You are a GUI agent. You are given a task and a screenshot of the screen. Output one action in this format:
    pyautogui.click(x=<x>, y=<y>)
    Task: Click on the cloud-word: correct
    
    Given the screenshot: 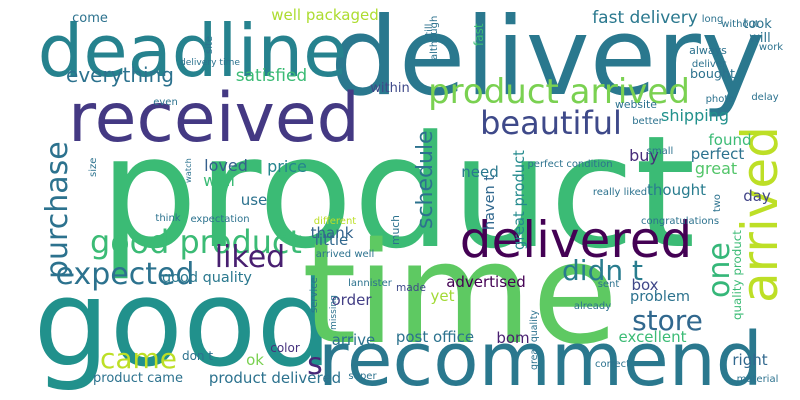 What is the action you would take?
    pyautogui.click(x=612, y=364)
    